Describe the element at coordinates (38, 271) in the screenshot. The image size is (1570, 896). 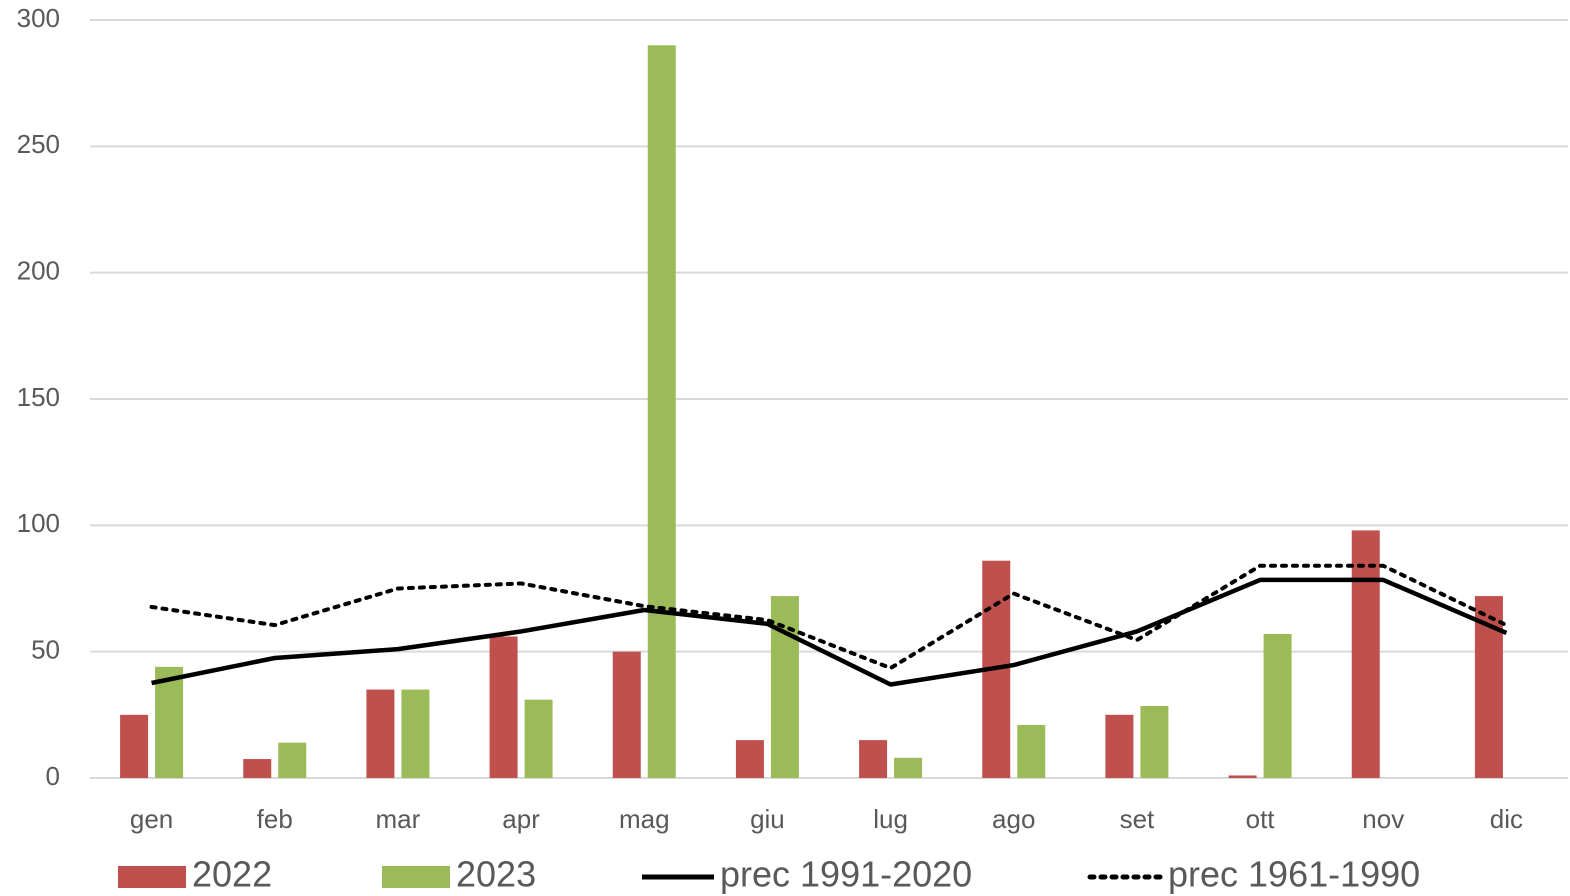
I see `y-tick-label: 200` at that location.